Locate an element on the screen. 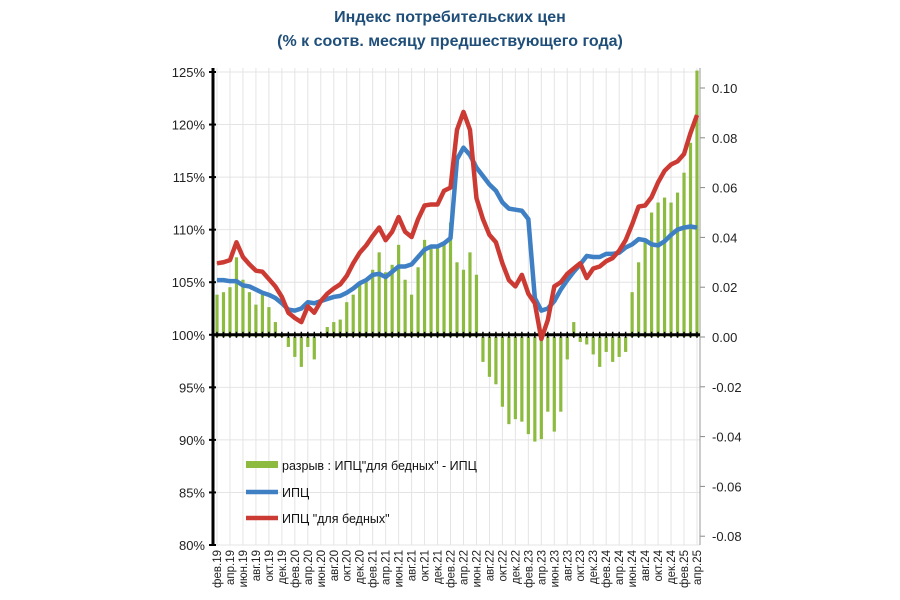 The width and height of the screenshot is (900, 600). x-axis-tick-label: июн.20 is located at coordinates (322, 568).